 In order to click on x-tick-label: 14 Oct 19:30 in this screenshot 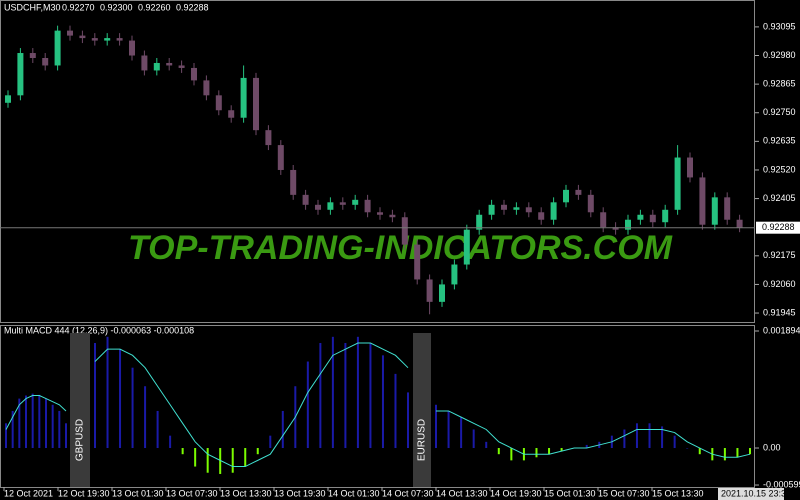, I will do `click(516, 493)`.